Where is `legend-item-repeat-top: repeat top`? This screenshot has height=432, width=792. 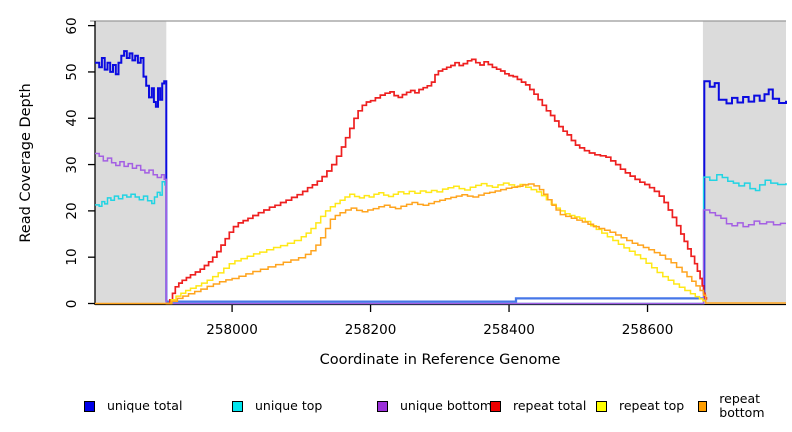 legend-item-repeat-top: repeat top is located at coordinates (640, 406).